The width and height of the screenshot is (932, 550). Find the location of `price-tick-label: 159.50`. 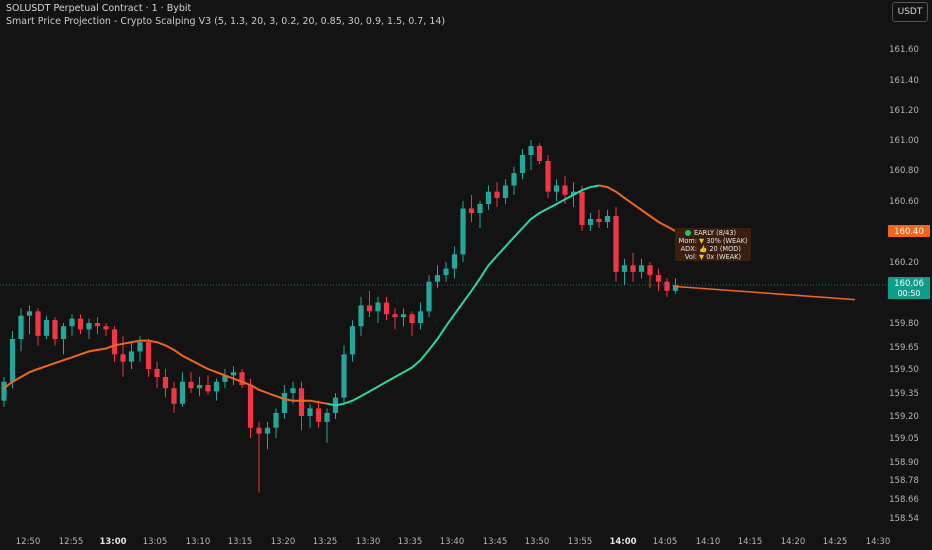

price-tick-label: 159.50 is located at coordinates (904, 370).